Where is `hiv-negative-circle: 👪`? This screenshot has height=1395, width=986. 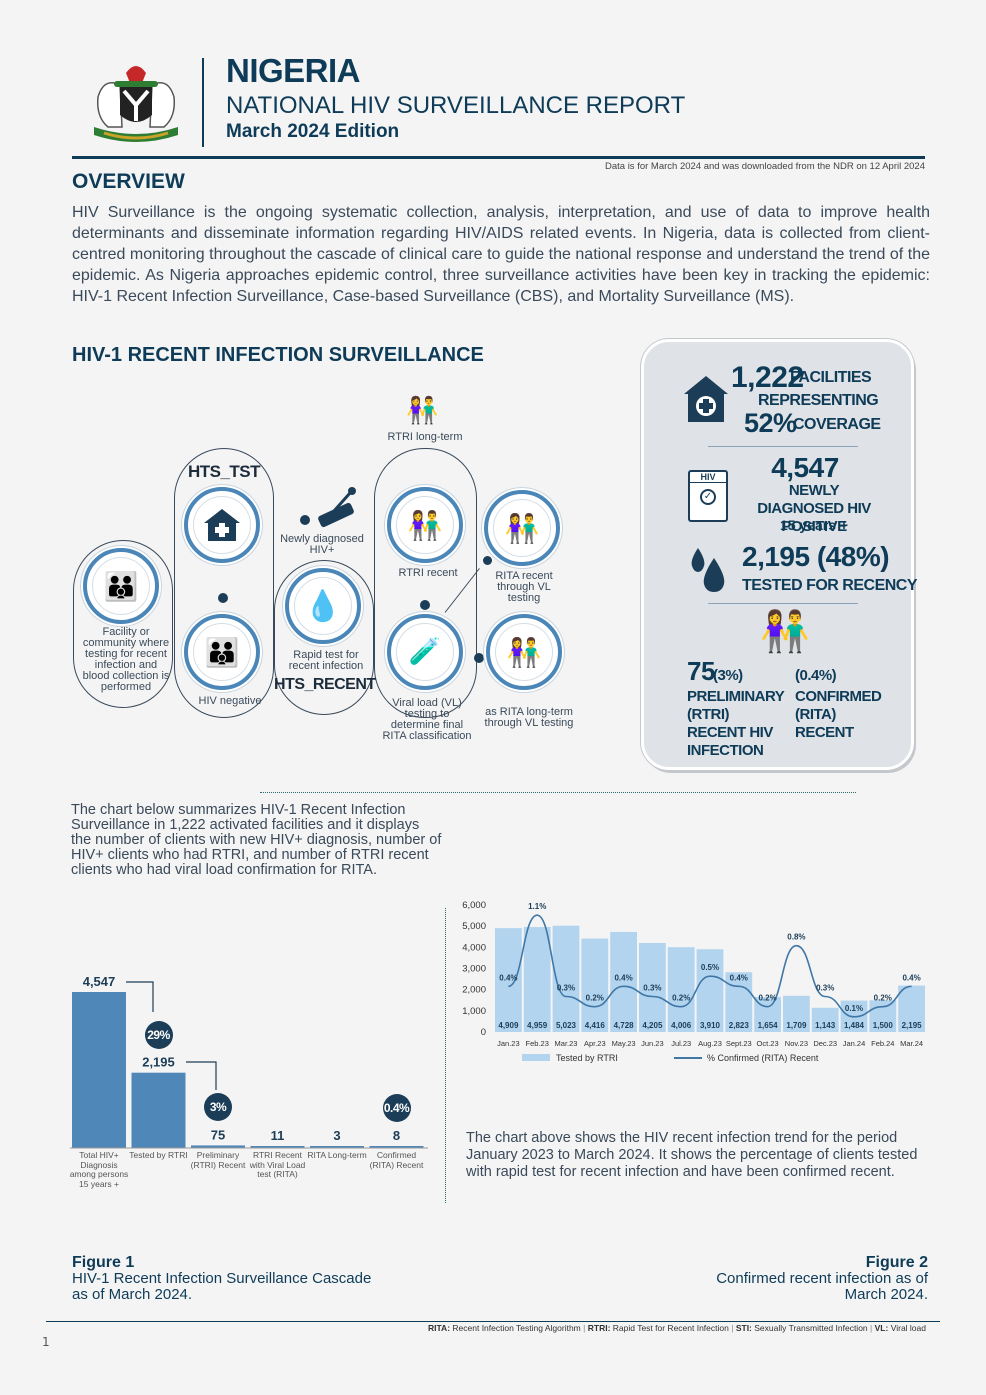 hiv-negative-circle: 👪 is located at coordinates (222, 652).